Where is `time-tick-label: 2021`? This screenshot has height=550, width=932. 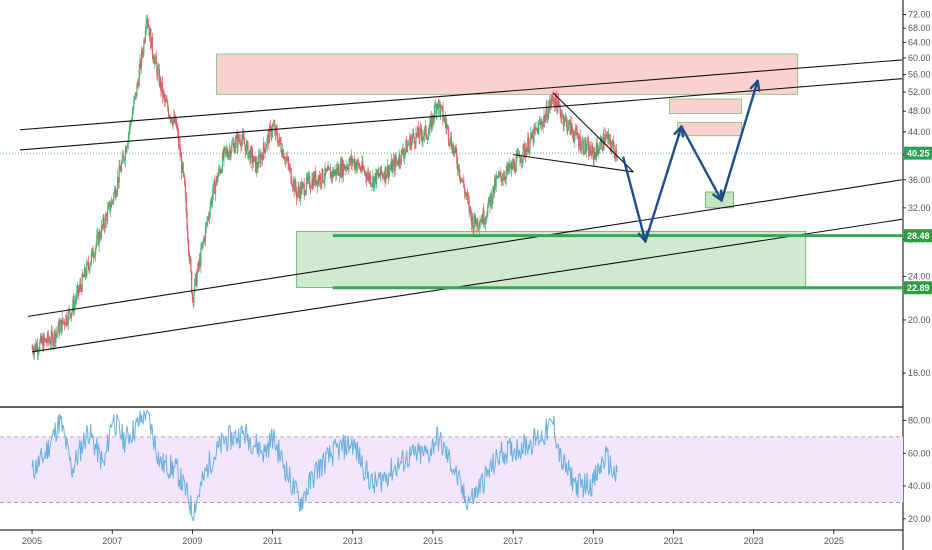
time-tick-label: 2021 is located at coordinates (673, 541).